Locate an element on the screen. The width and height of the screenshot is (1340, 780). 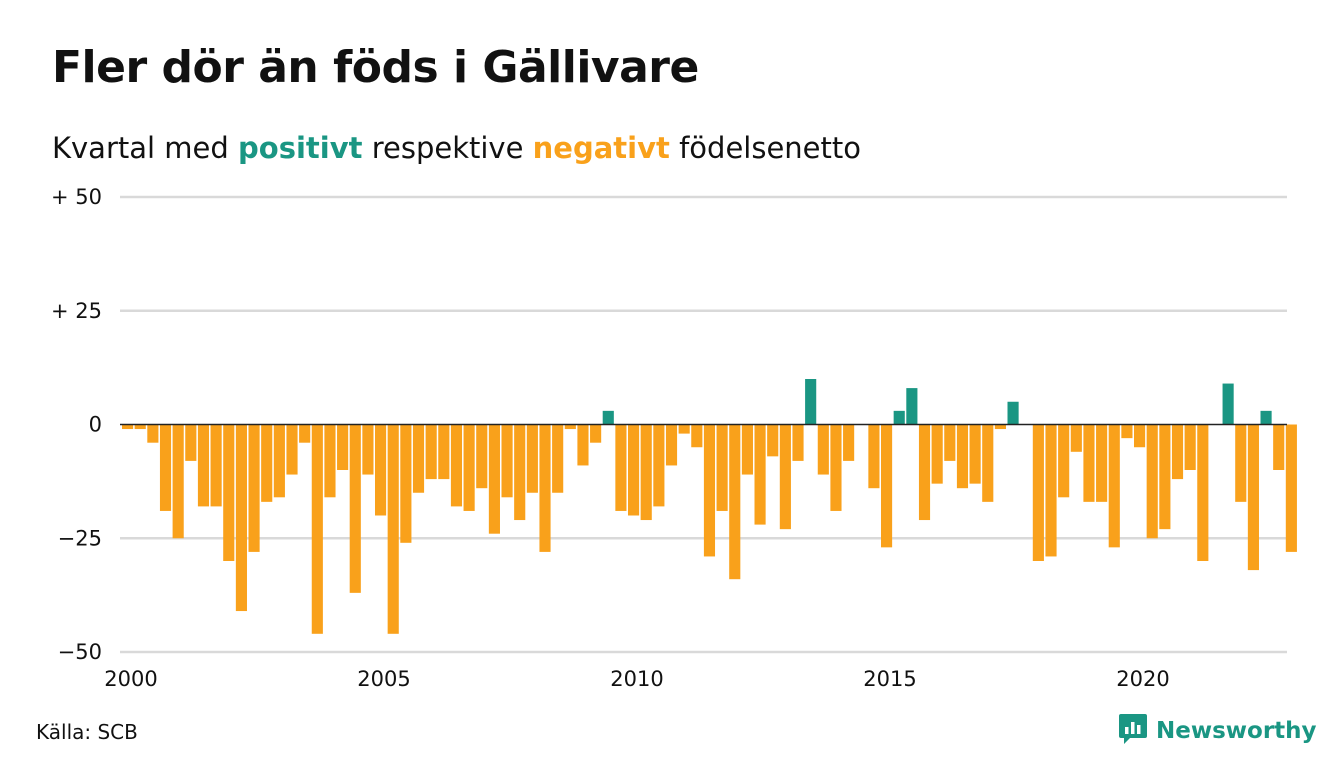
brand-logo: Newsworthy is located at coordinates (1217, 731).